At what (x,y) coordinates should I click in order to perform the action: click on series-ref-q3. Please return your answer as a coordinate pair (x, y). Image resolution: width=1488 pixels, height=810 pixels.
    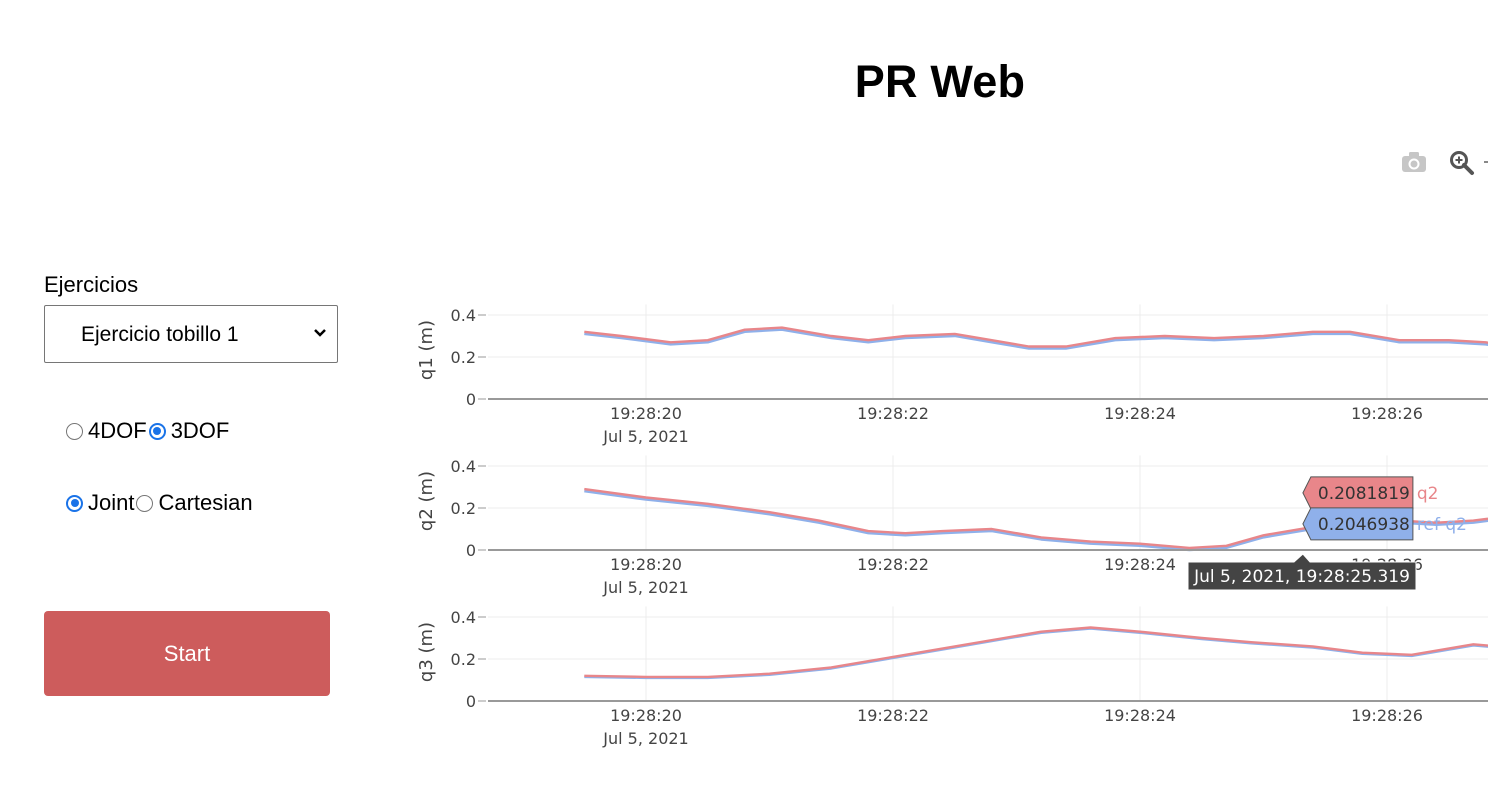
    Looking at the image, I should click on (1036, 653).